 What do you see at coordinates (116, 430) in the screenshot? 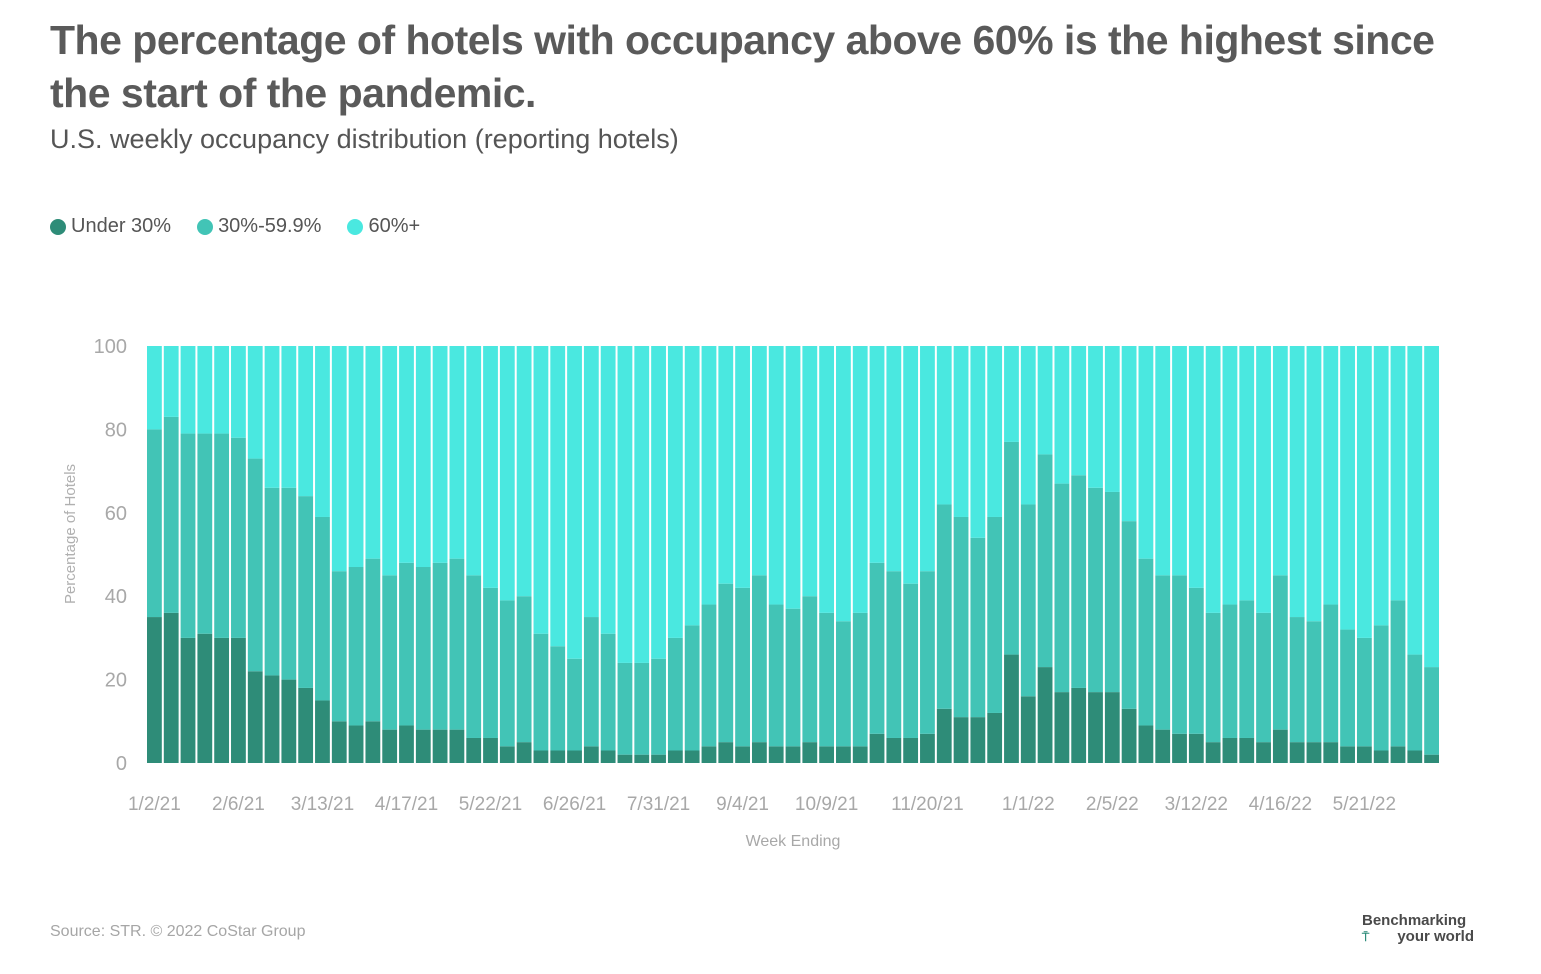
I see `y-tick-label: 80` at bounding box center [116, 430].